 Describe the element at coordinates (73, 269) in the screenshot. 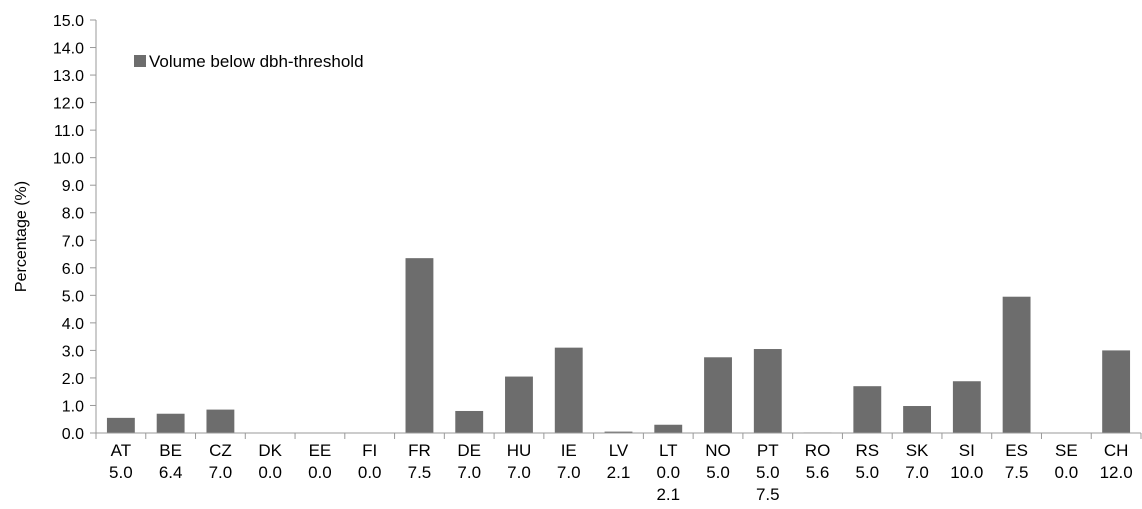

I see `y-tick-label: 6.0` at that location.